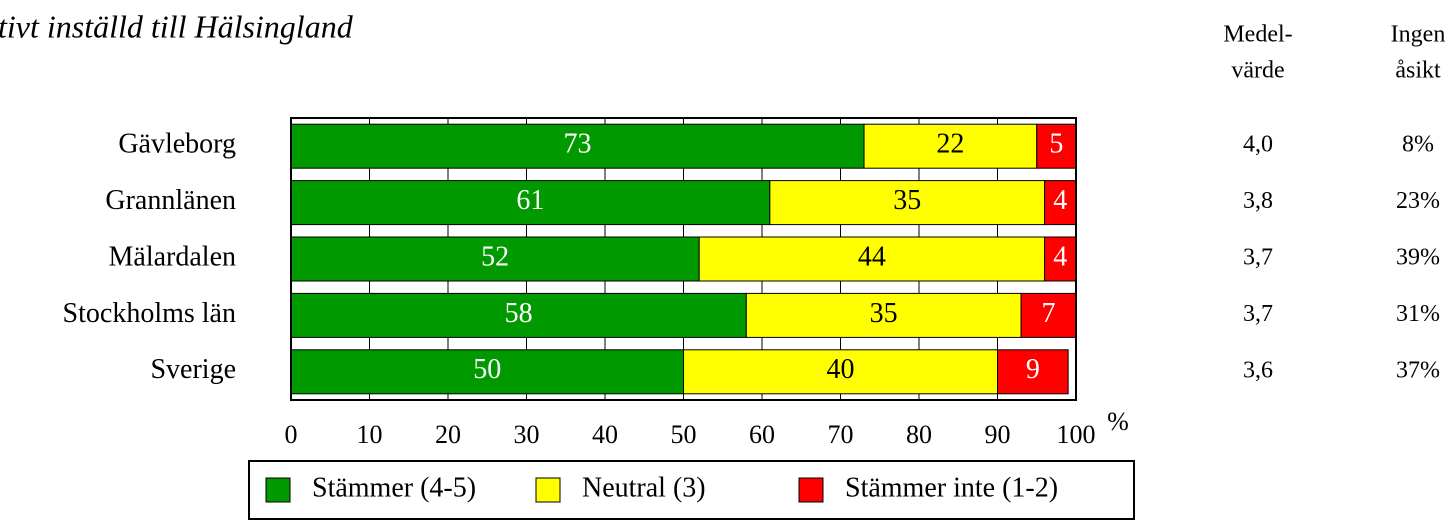 The width and height of the screenshot is (1452, 520). What do you see at coordinates (193, 369) in the screenshot?
I see `y-tick-label: Sverige` at bounding box center [193, 369].